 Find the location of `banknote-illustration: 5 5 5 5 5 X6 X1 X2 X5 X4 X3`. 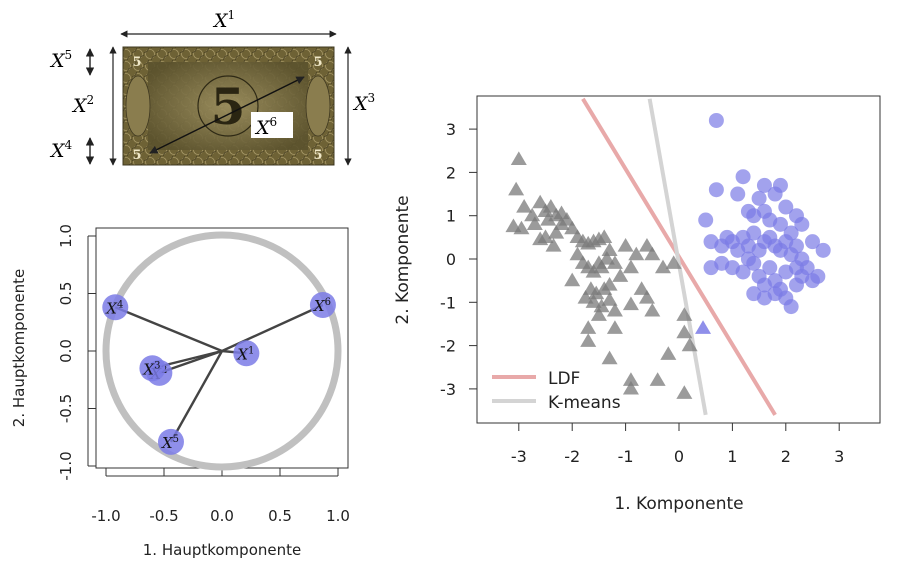

banknote-illustration: 5 5 5 5 5 X6 X1 X2 X5 X4 X3 is located at coordinates (212, 87).